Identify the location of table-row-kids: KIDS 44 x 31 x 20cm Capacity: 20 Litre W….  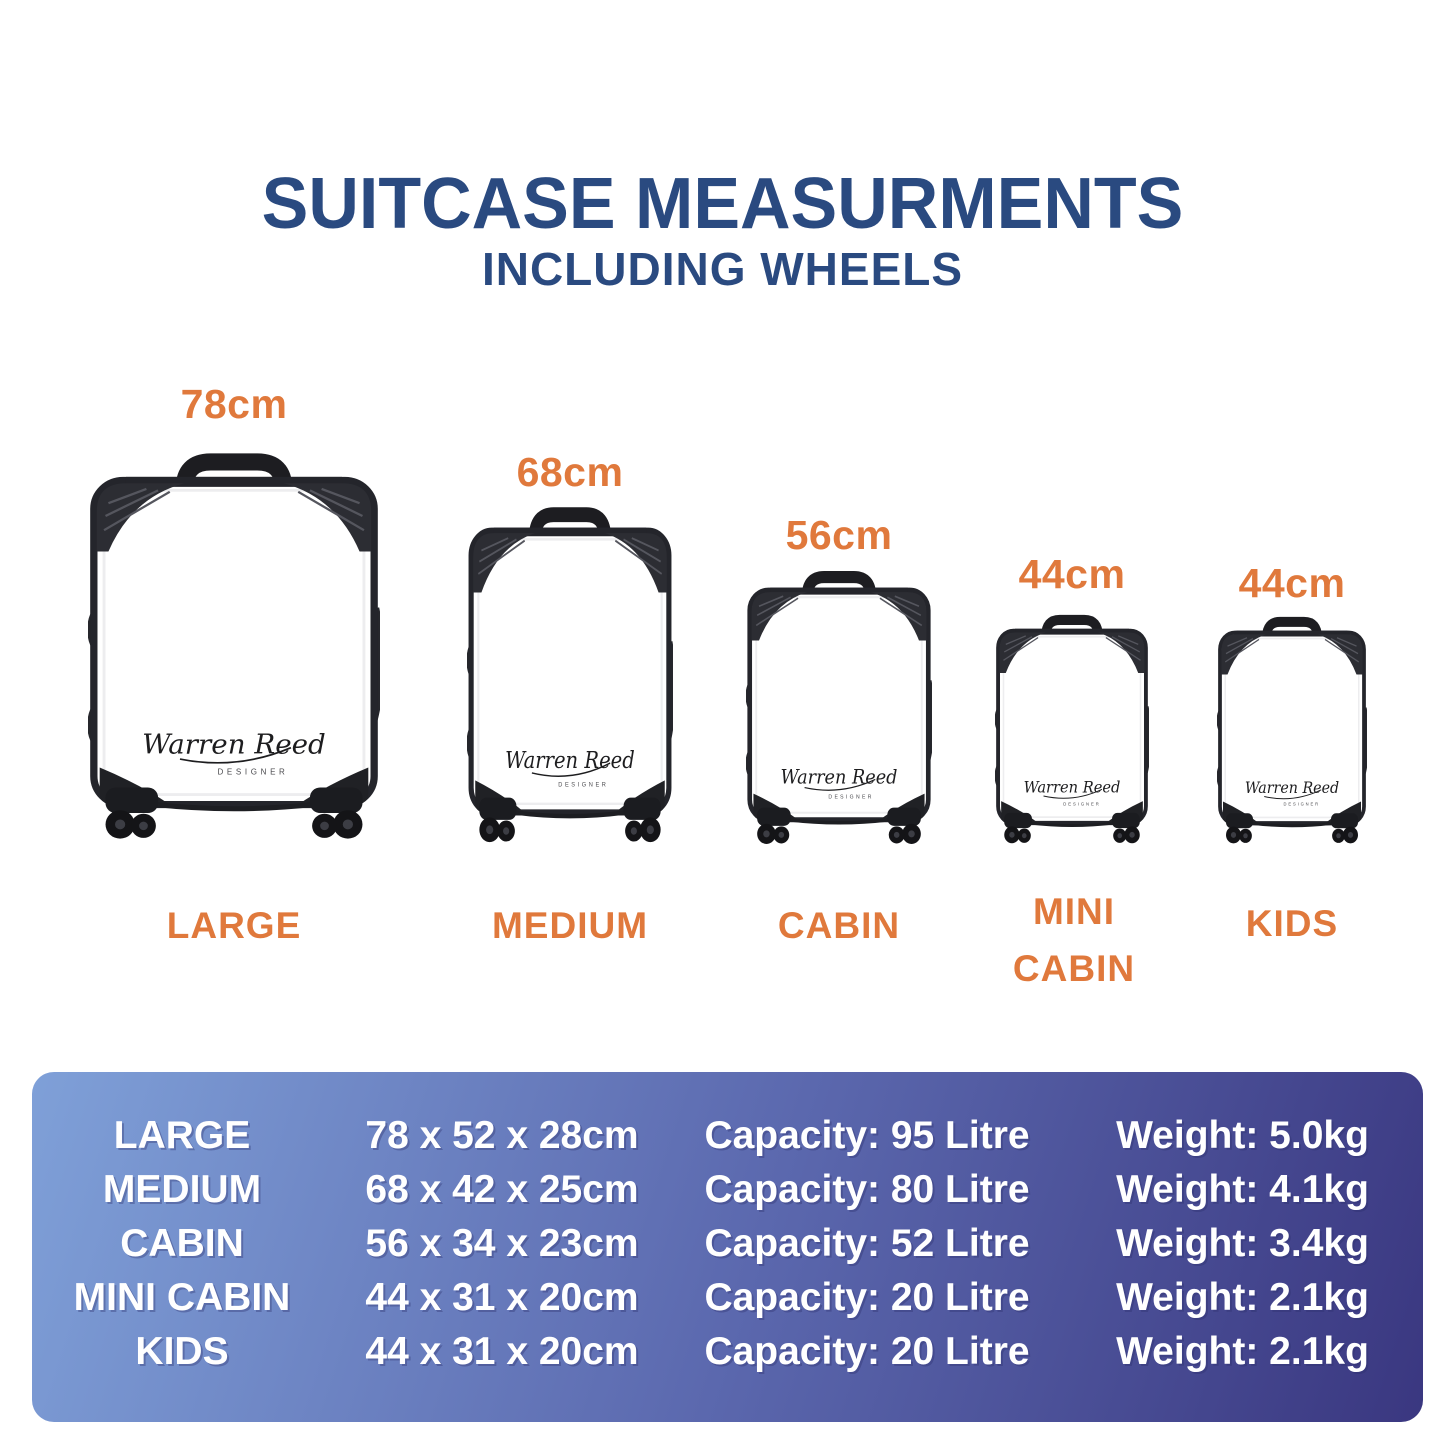
(727, 1352).